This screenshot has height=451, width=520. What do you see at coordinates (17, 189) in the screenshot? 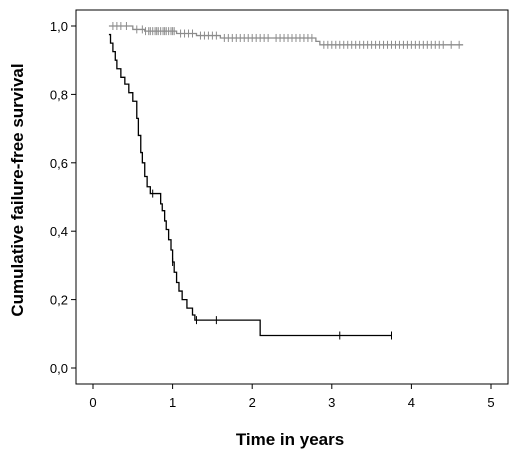
I see `y-axis-title: Cumulative failure-free survival` at bounding box center [17, 189].